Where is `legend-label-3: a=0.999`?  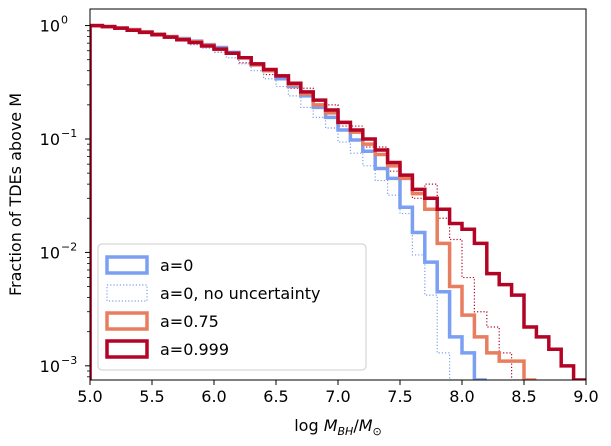 legend-label-3: a=0.999 is located at coordinates (194, 349).